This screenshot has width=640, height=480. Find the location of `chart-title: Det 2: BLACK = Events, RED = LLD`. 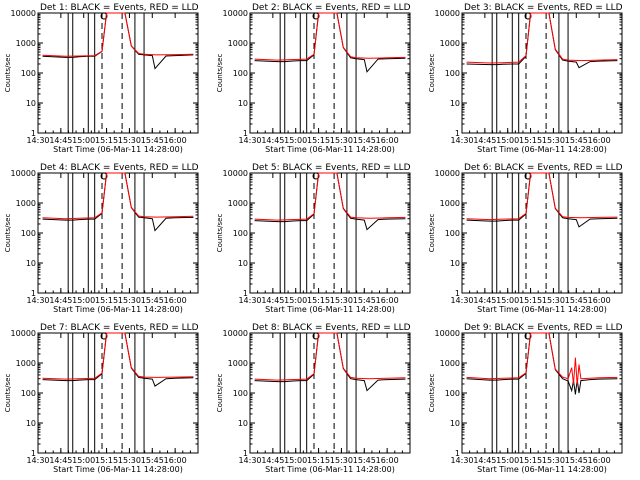

chart-title: Det 2: BLACK = Events, RED = LLD is located at coordinates (331, 8).